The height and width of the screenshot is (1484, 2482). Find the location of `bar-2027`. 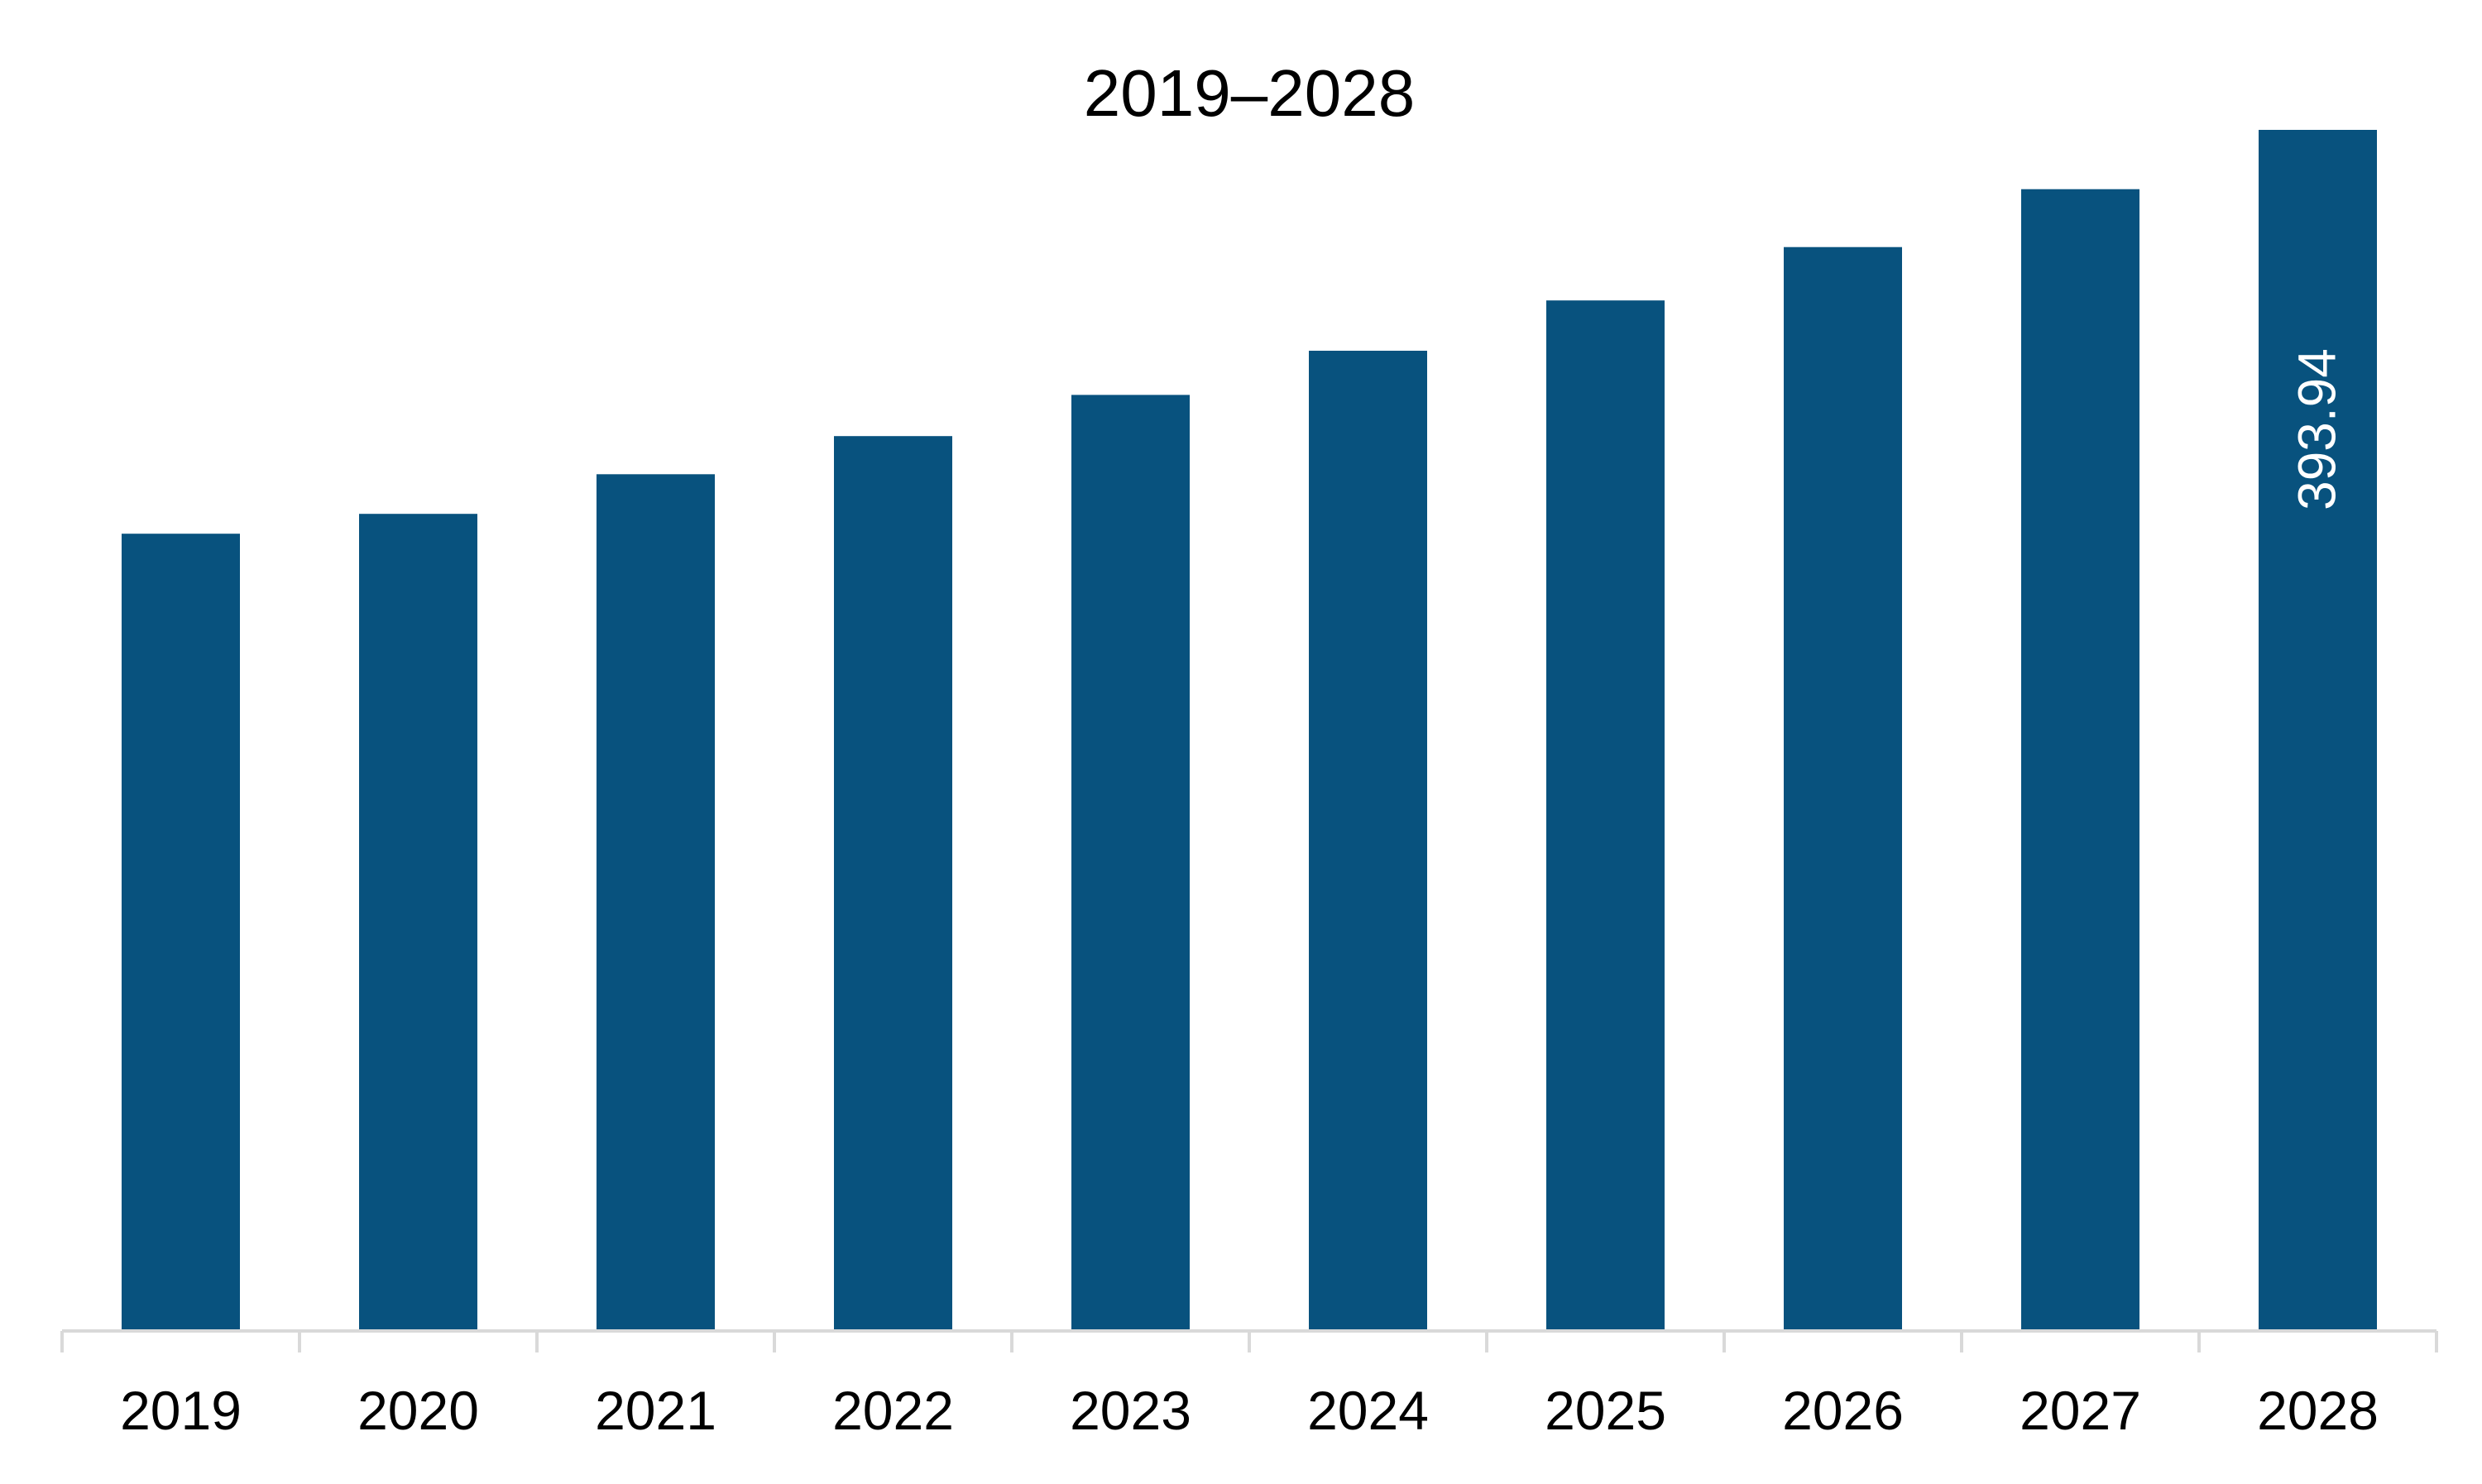

bar-2027 is located at coordinates (2080, 760).